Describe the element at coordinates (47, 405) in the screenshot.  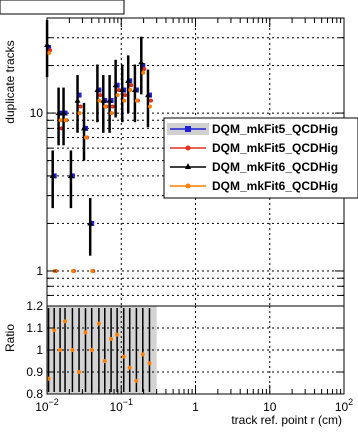
I see `x-tick-label: 10⁻²` at that location.